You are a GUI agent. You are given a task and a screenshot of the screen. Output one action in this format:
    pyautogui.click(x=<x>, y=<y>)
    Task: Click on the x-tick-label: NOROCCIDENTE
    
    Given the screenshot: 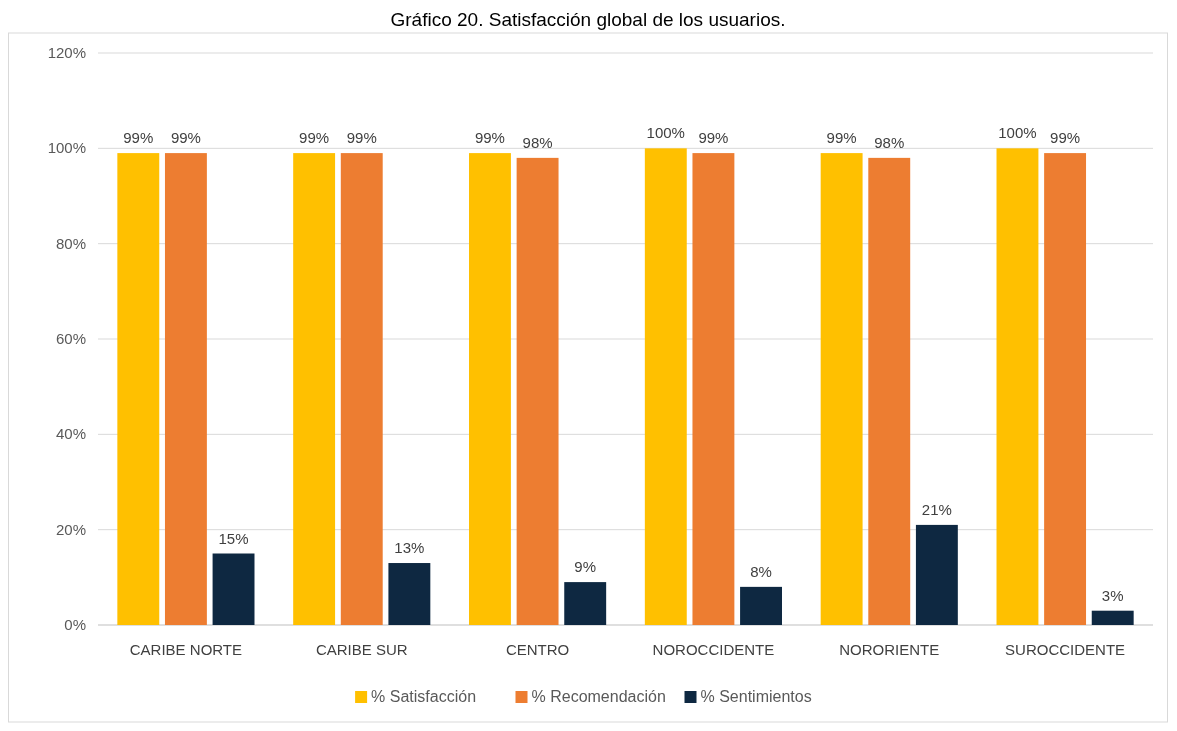 What is the action you would take?
    pyautogui.click(x=713, y=649)
    